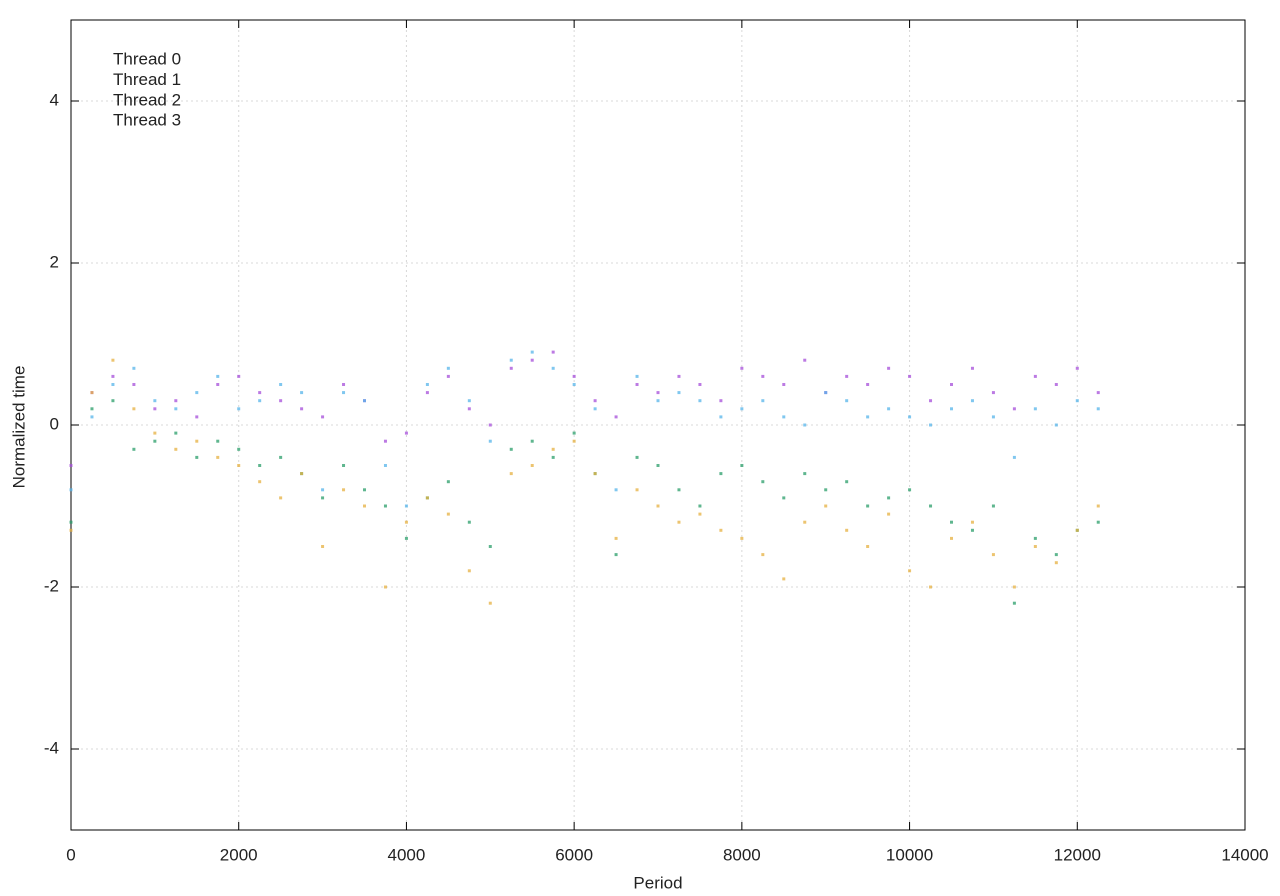  What do you see at coordinates (54, 423) in the screenshot?
I see `y-tick-label: 0` at bounding box center [54, 423].